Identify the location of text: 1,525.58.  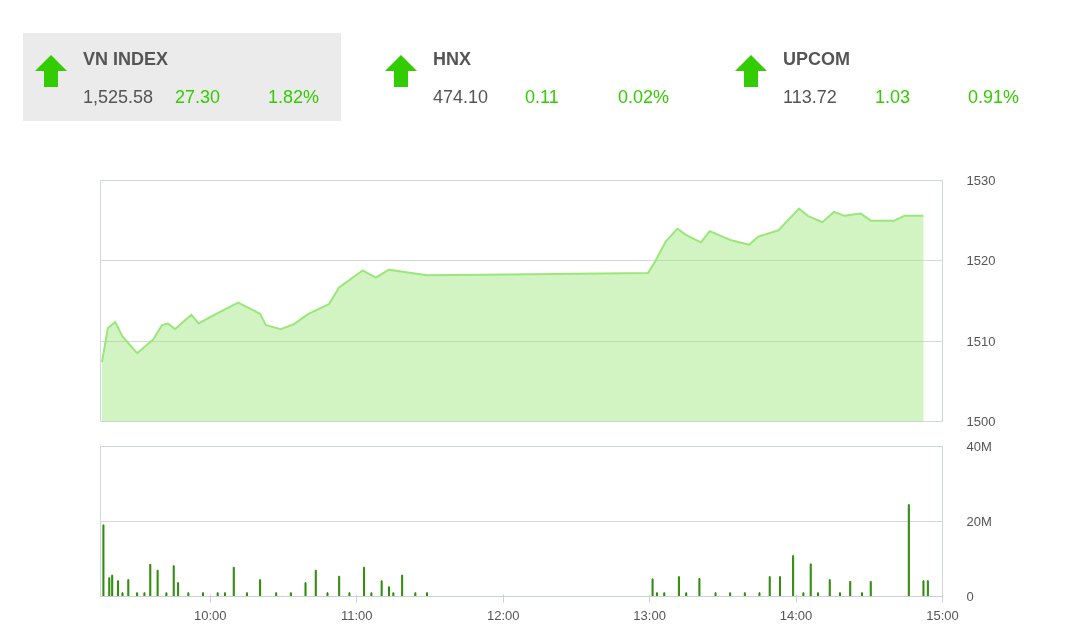
(118, 97).